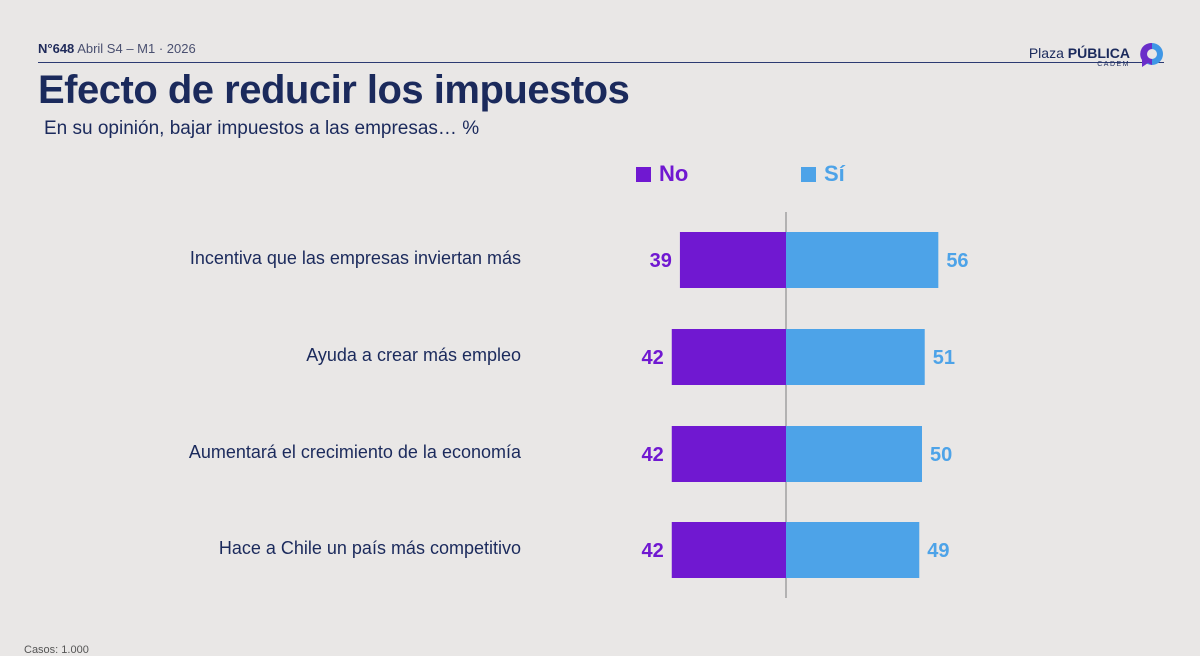 The width and height of the screenshot is (1200, 656). What do you see at coordinates (56, 48) in the screenshot?
I see `issue-number: N°648` at bounding box center [56, 48].